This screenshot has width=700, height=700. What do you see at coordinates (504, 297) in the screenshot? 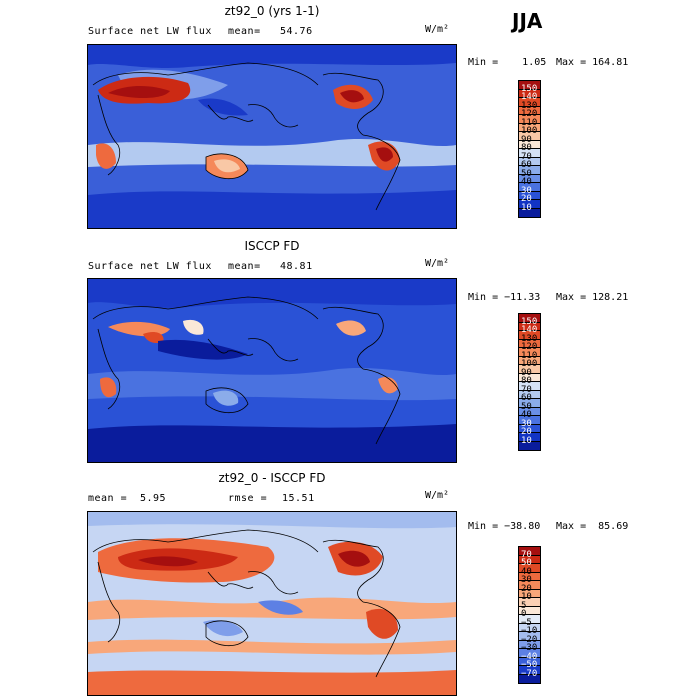
I see `panel2-min: Min = −11.33` at bounding box center [504, 297].